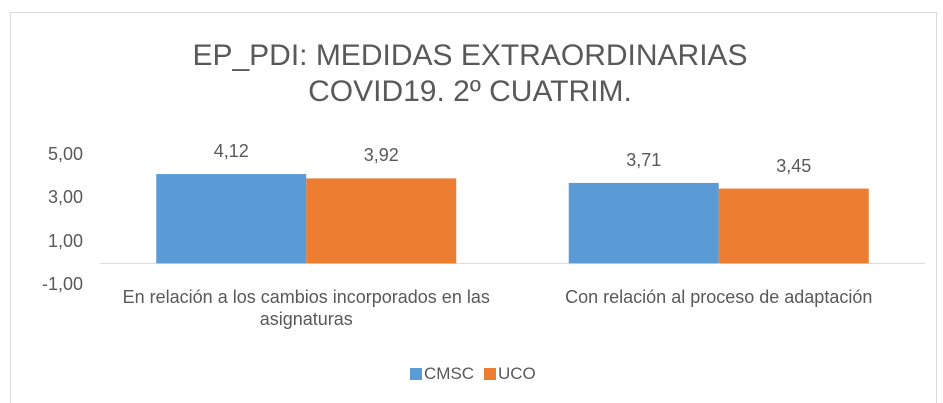 The width and height of the screenshot is (943, 403). I want to click on data-label: 3,71, so click(644, 159).